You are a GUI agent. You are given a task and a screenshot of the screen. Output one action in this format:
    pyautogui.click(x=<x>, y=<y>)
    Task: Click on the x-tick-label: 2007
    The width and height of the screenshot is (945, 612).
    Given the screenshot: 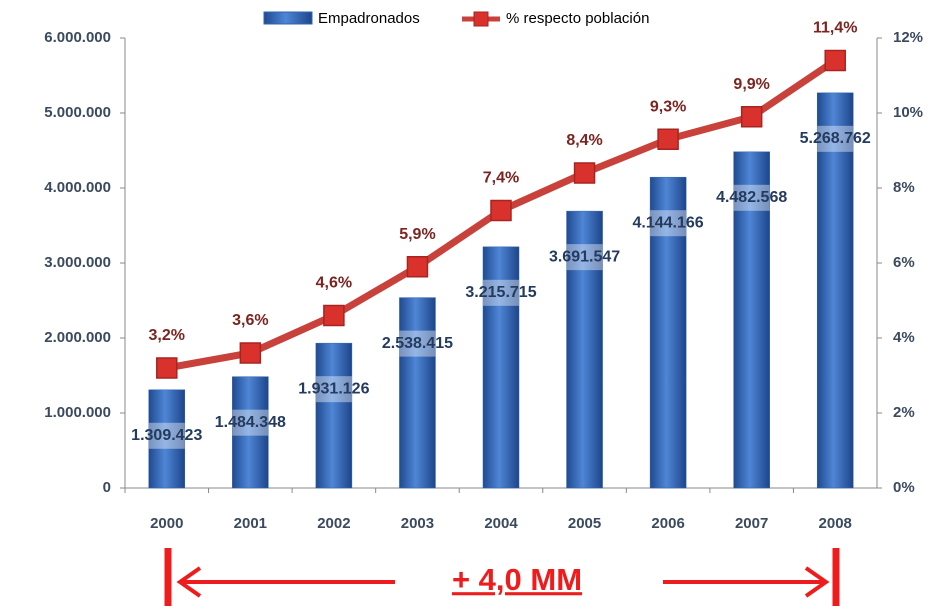 What is the action you would take?
    pyautogui.click(x=751, y=523)
    